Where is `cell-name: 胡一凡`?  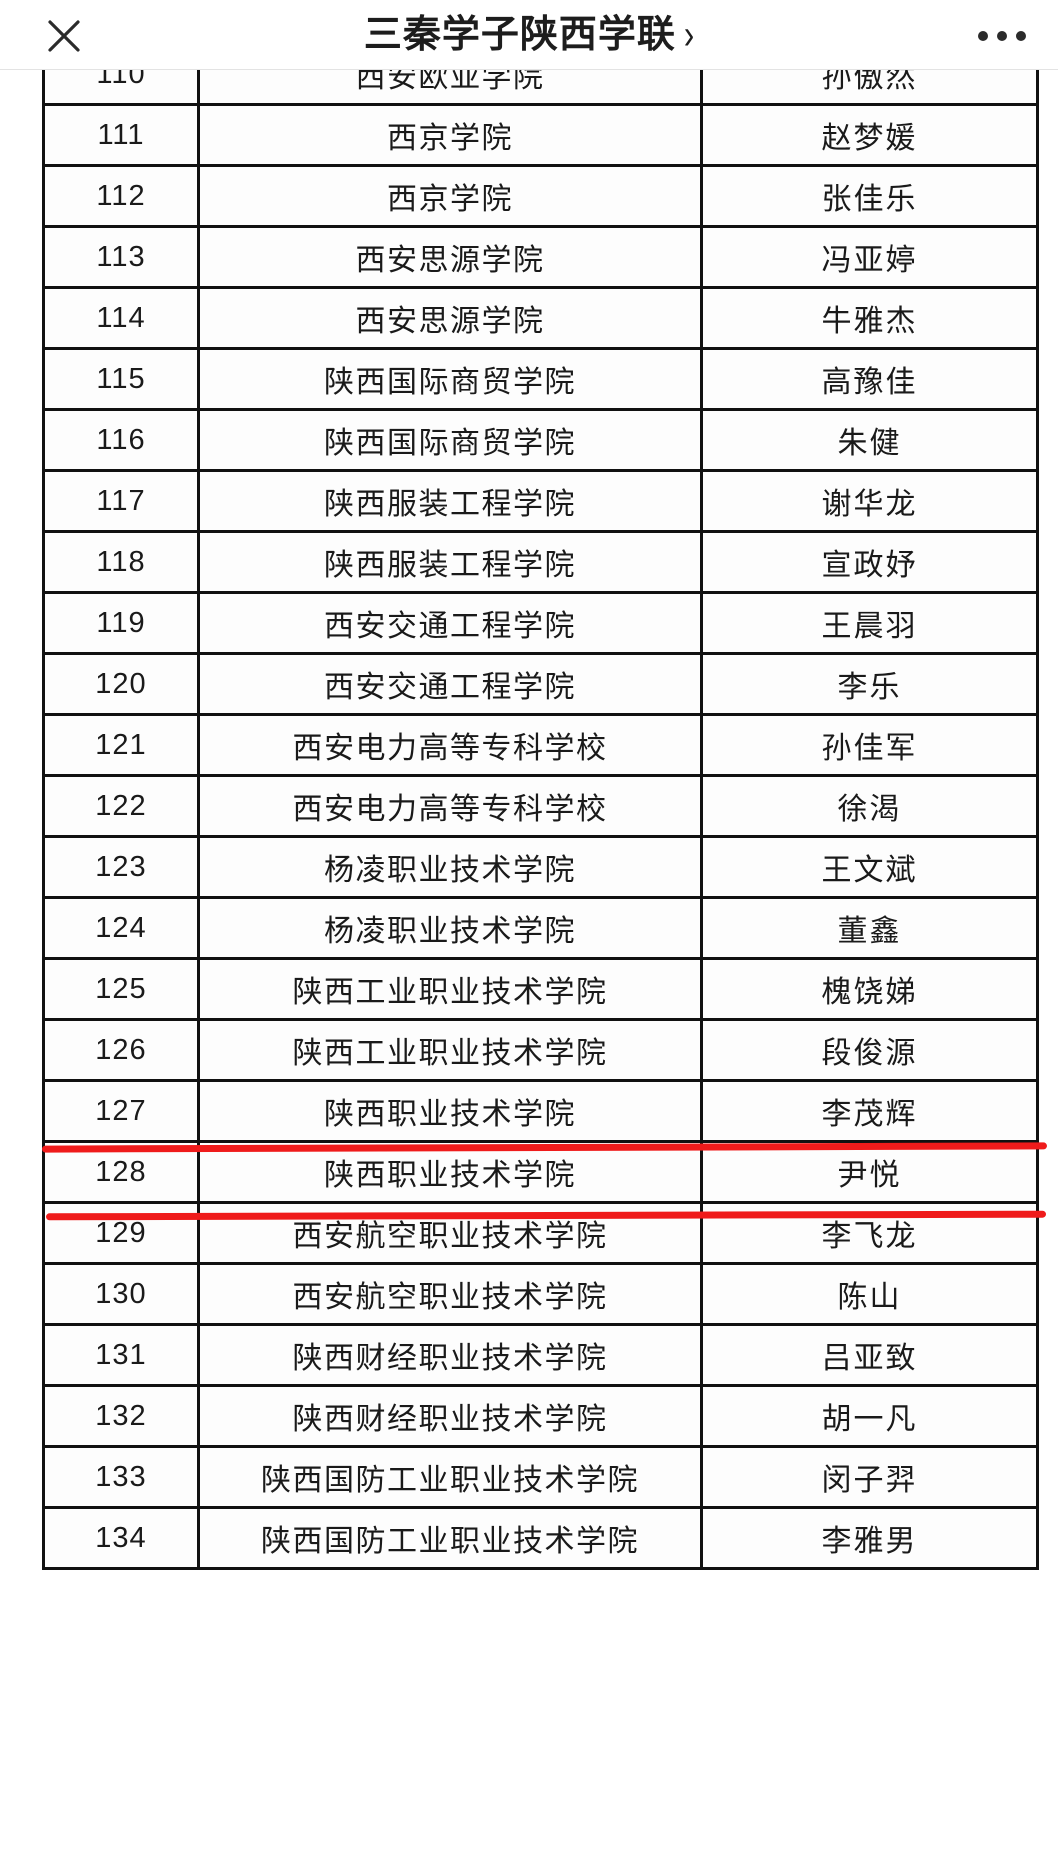 cell-name: 胡一凡 is located at coordinates (869, 1416).